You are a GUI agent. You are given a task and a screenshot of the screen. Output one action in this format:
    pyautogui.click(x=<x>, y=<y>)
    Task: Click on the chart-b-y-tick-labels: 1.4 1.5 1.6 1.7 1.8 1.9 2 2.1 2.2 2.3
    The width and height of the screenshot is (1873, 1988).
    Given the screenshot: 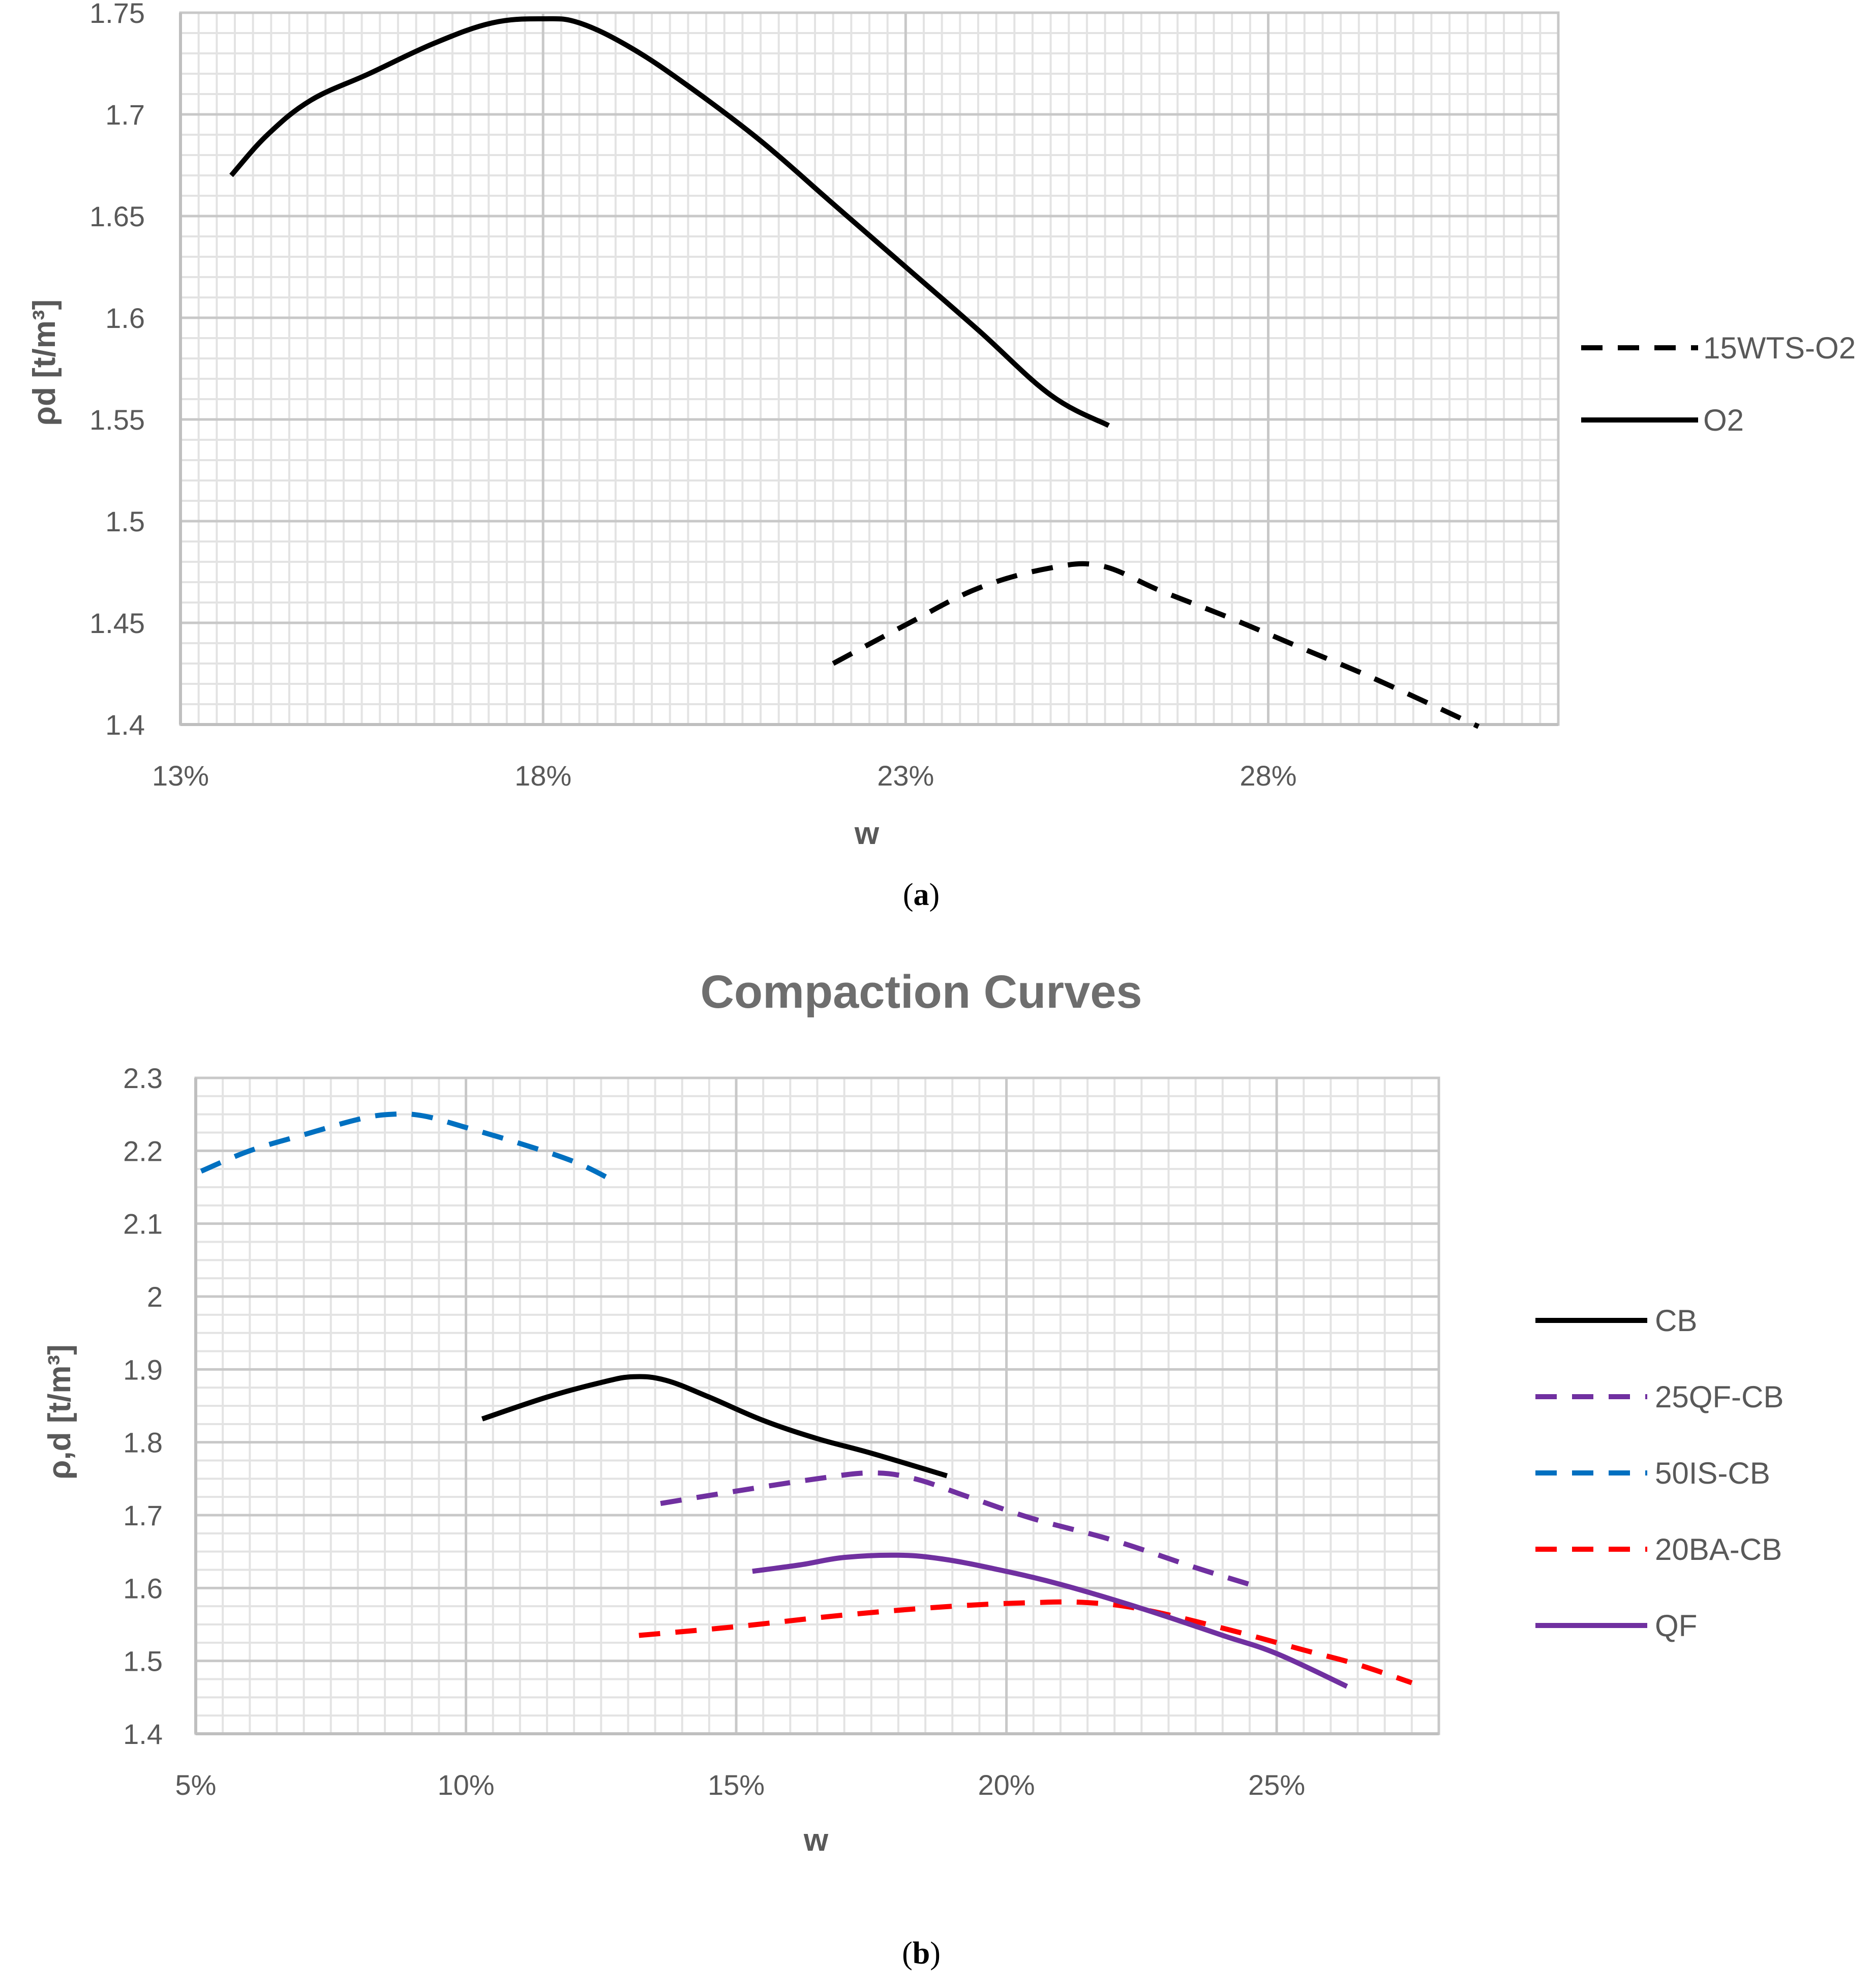 What is the action you would take?
    pyautogui.click(x=143, y=1406)
    